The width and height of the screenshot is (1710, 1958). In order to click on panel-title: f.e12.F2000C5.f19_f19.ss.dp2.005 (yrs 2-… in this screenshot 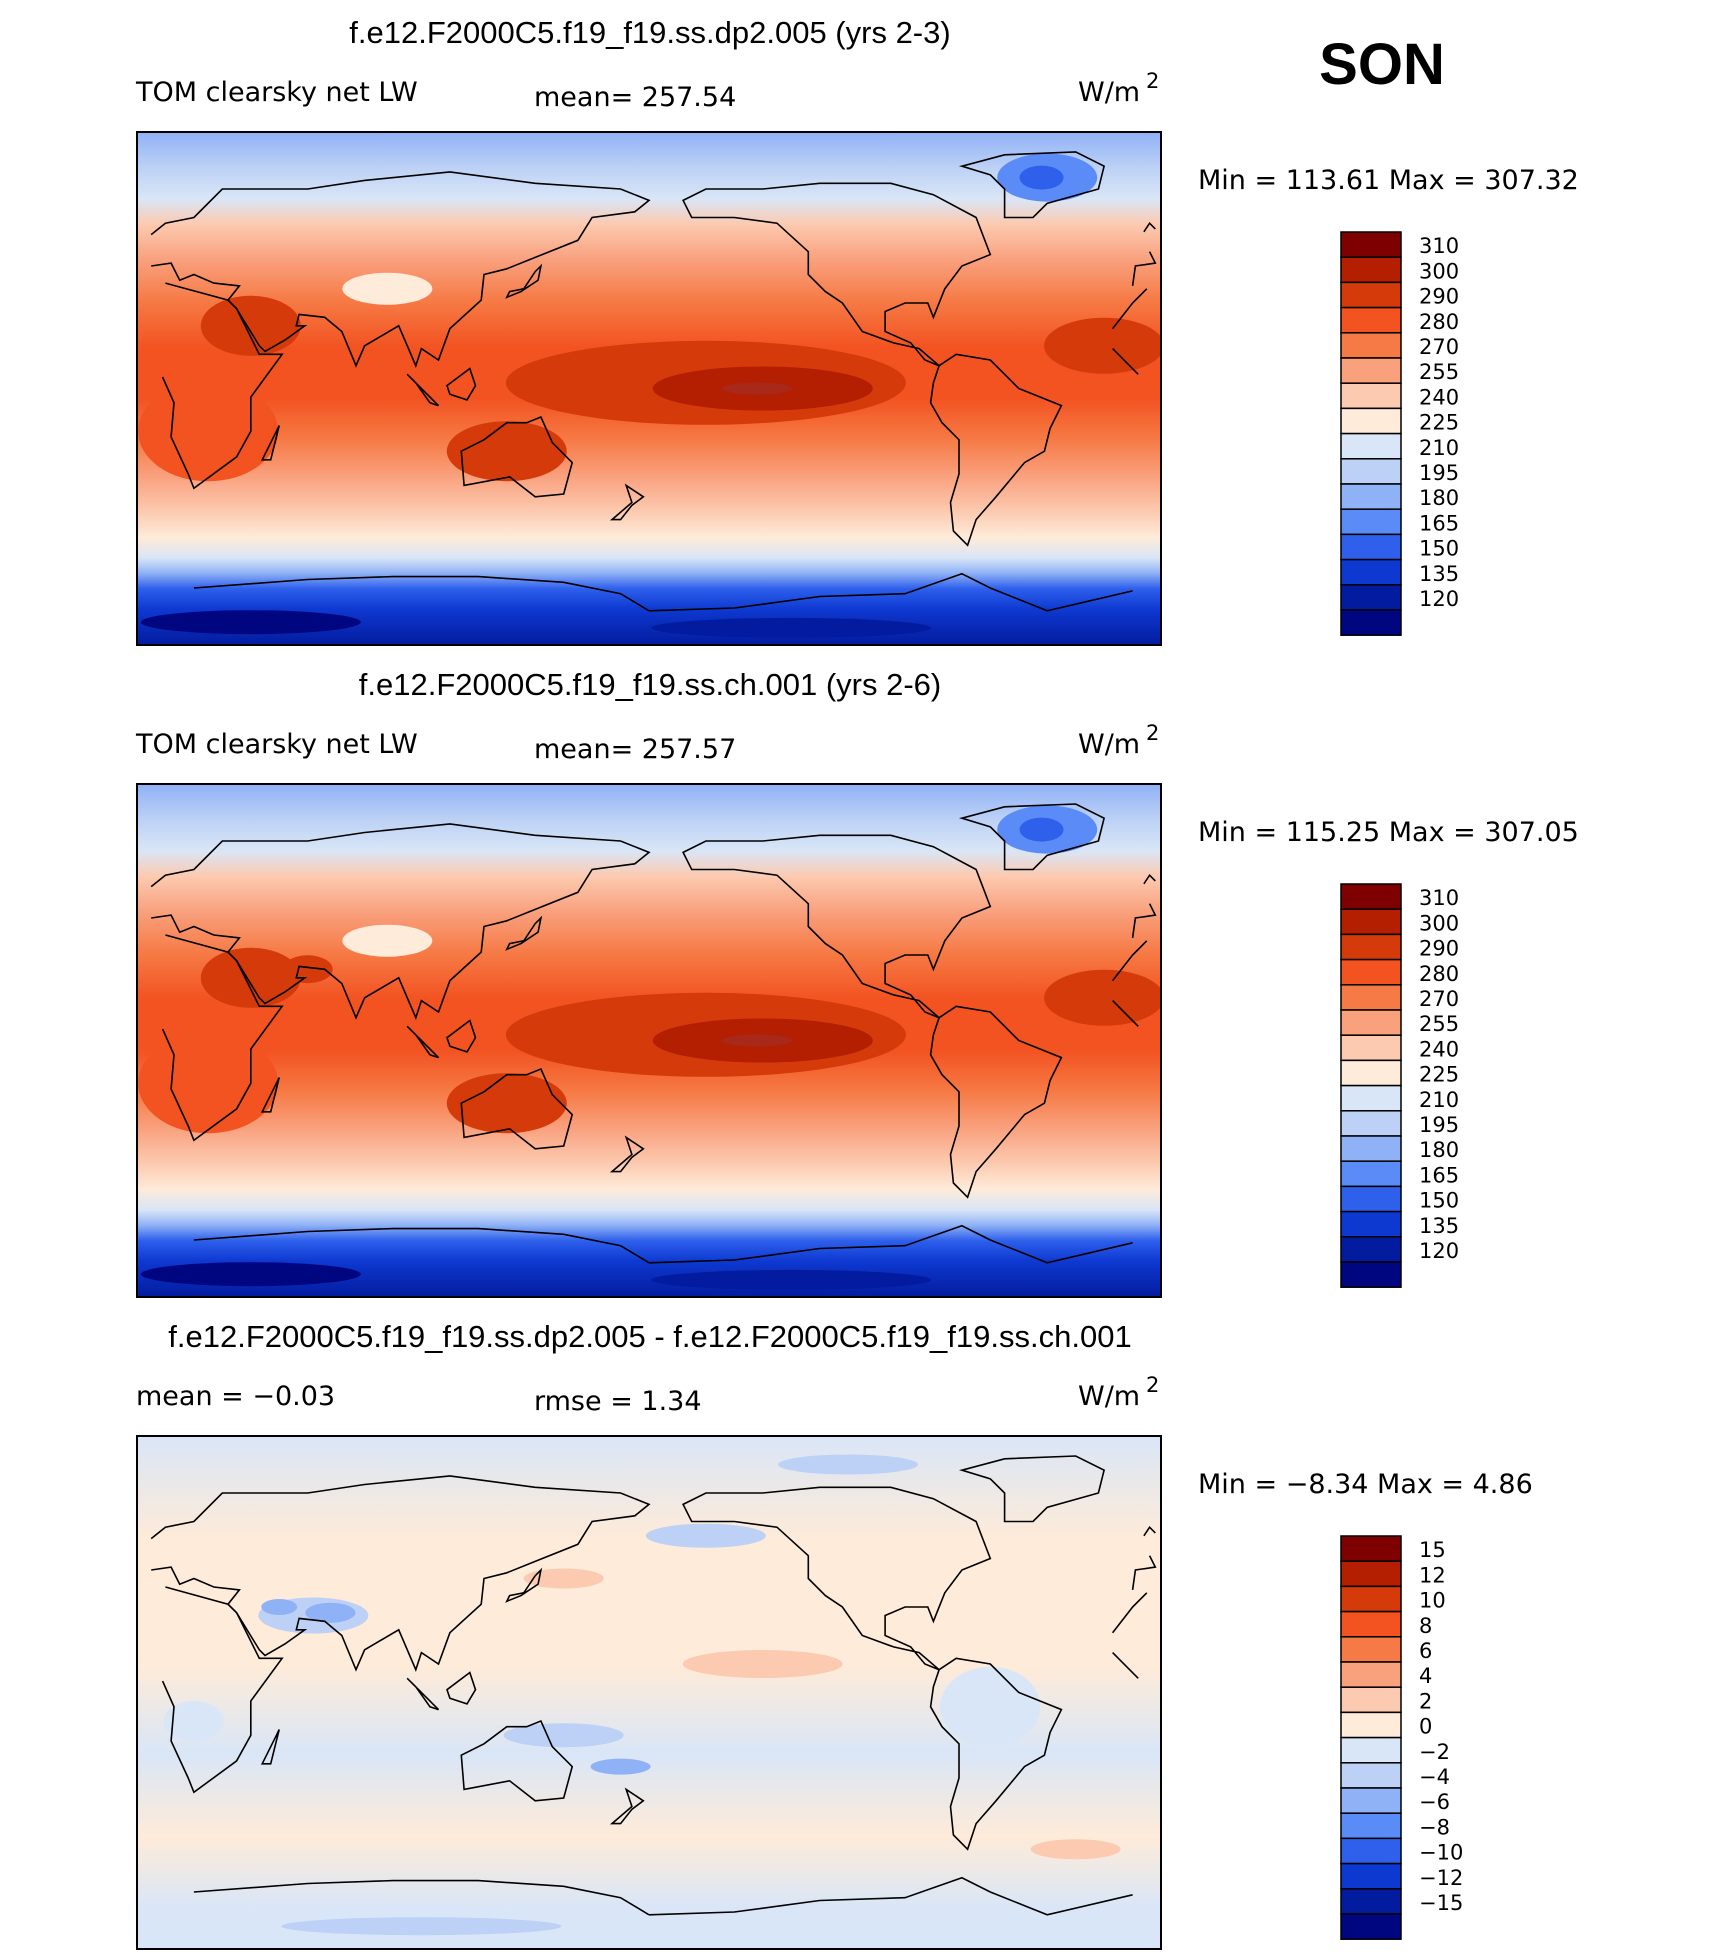, I will do `click(649, 32)`.